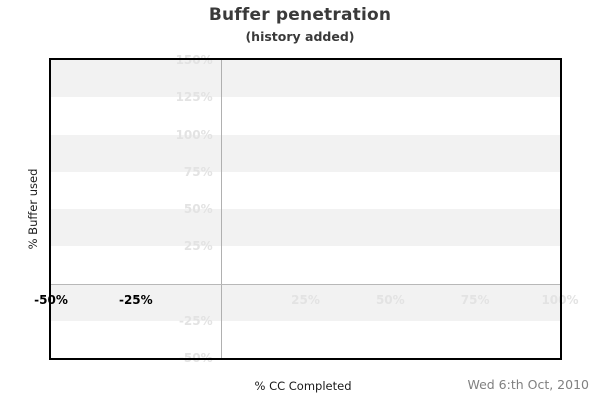 The width and height of the screenshot is (600, 400). Describe the element at coordinates (194, 60) in the screenshot. I see `y-tick-label: 150%` at that location.